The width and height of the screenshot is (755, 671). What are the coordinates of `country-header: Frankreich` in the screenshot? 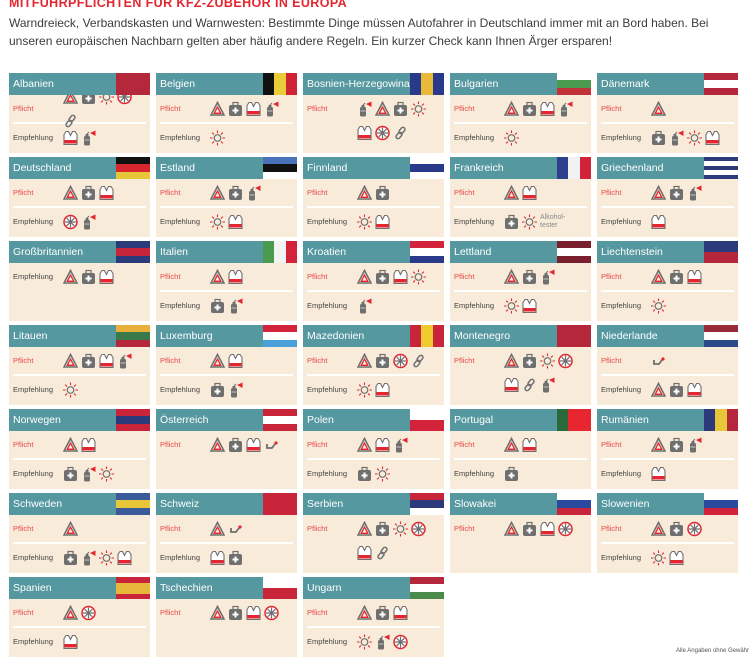 It's located at (520, 168).